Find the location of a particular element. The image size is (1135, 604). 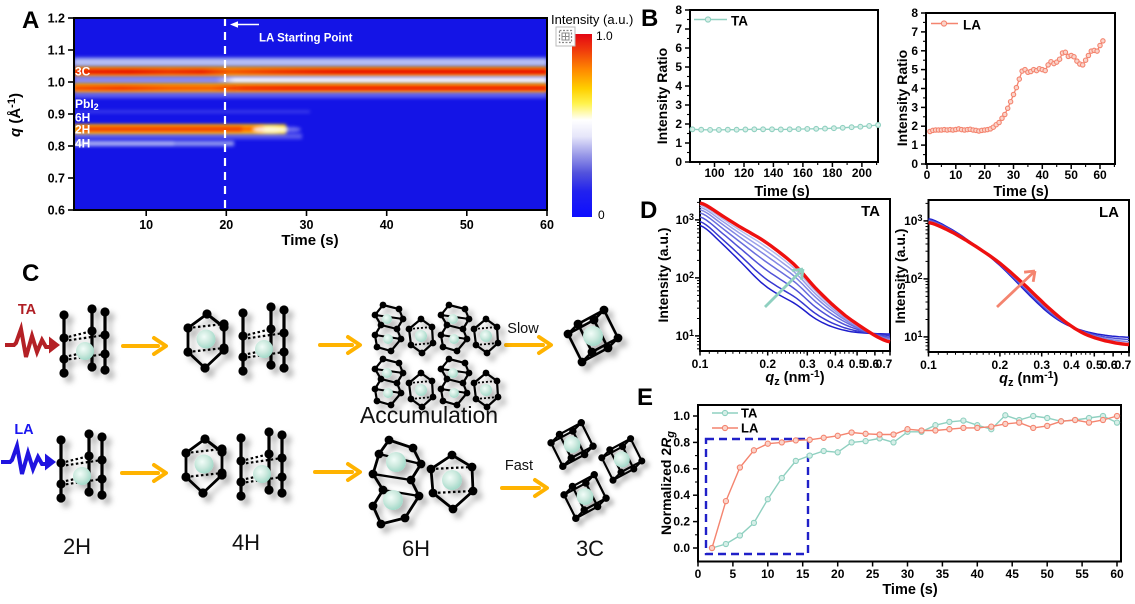

svg-text: 100 is located at coordinates (714, 173).